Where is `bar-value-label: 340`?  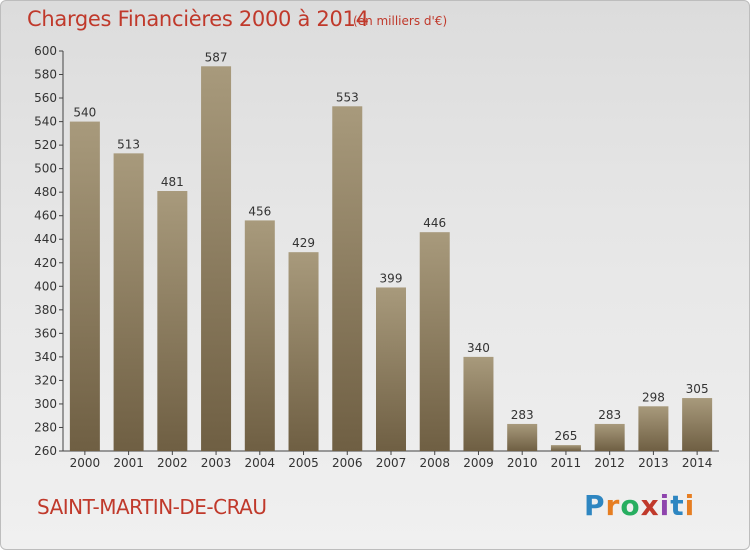
bar-value-label: 340 is located at coordinates (478, 348).